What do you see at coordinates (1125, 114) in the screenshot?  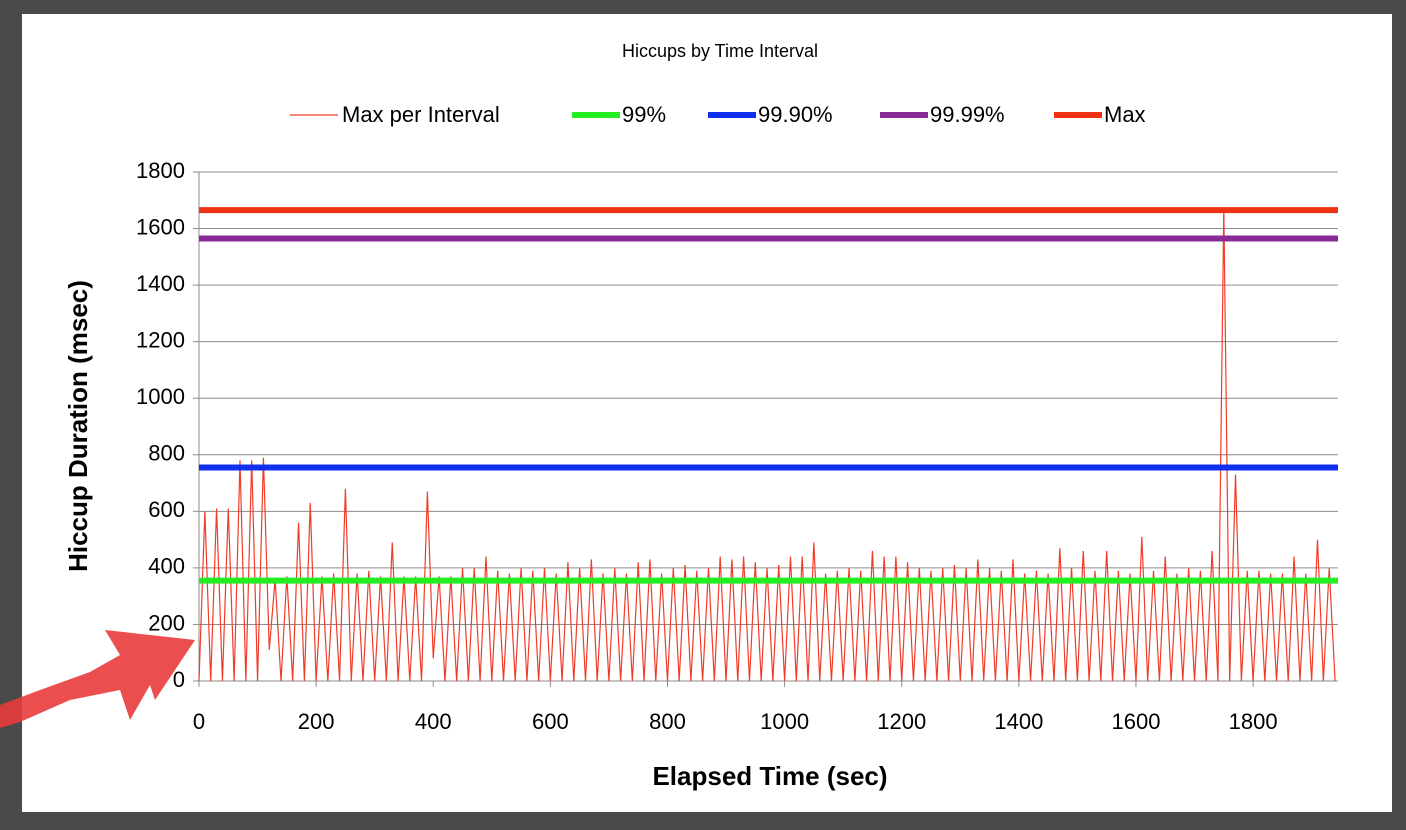 I see `legend-label: Max` at bounding box center [1125, 114].